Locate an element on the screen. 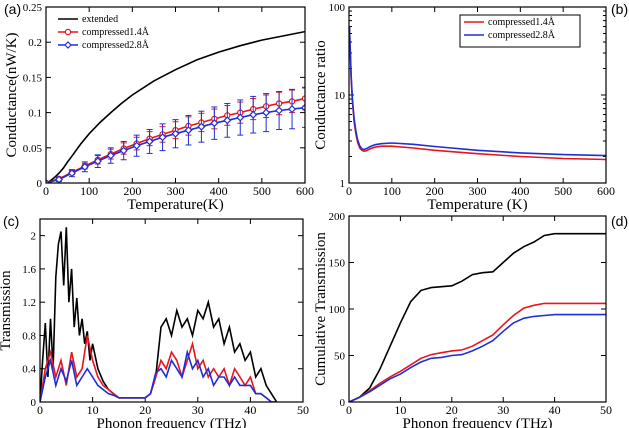 This screenshot has height=428, width=629. y-axis-label: Conductance(nW/K) is located at coordinates (12, 95).